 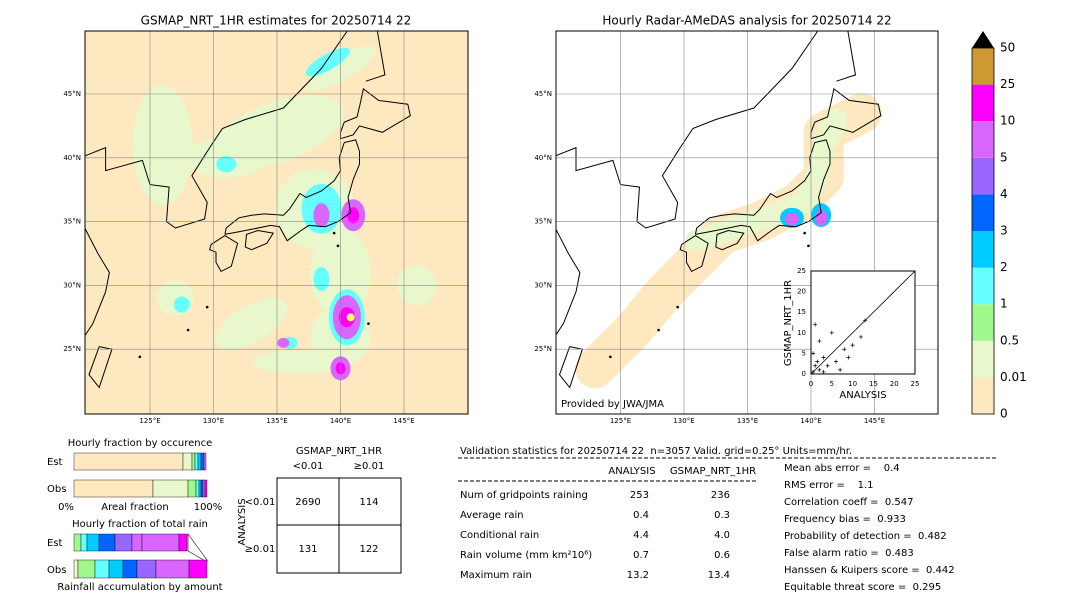 What do you see at coordinates (339, 451) in the screenshot?
I see `col-title: GSMAP_NRT_1HR` at bounding box center [339, 451].